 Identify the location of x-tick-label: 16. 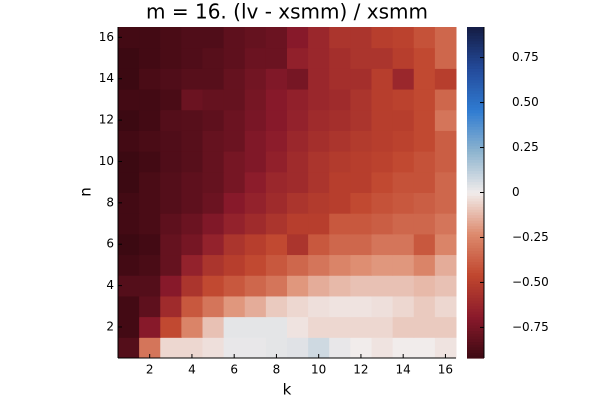
(445, 370).